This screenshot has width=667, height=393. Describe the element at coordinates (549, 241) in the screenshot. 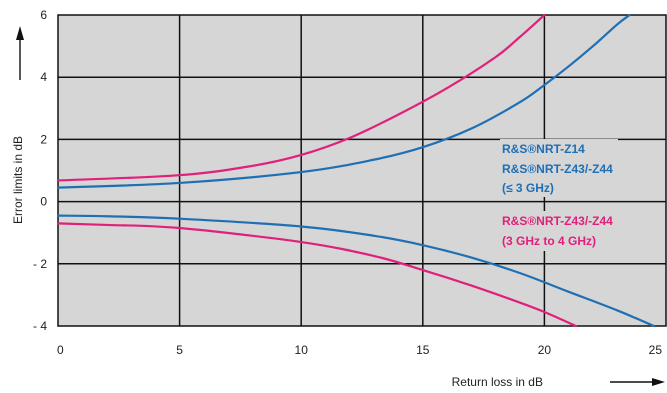

I see `legend-entry-2-line-2: (3 GHz to 4 GHz)` at that location.